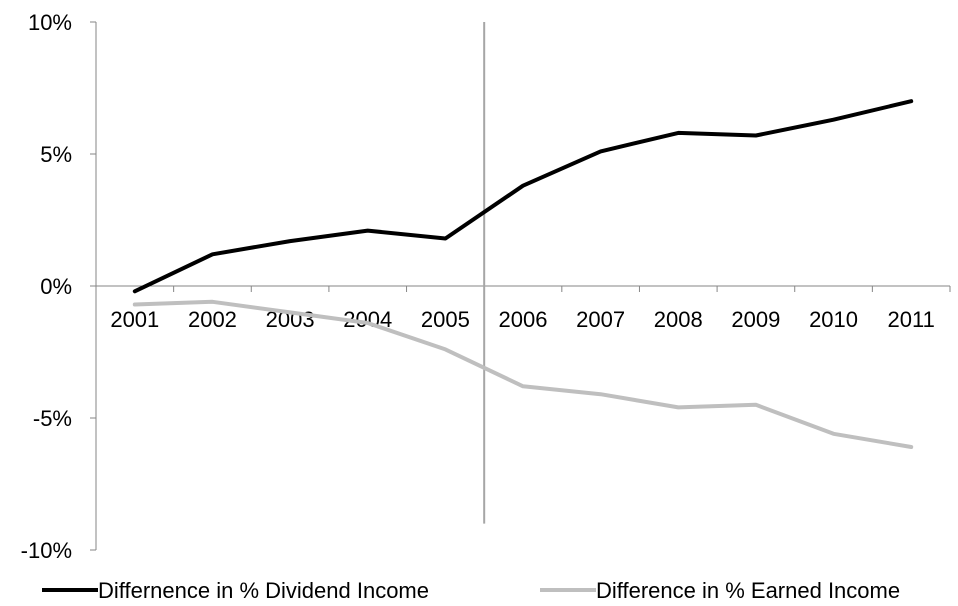 The image size is (958, 606). Describe the element at coordinates (50, 22) in the screenshot. I see `y-tick-label: 10%` at that location.